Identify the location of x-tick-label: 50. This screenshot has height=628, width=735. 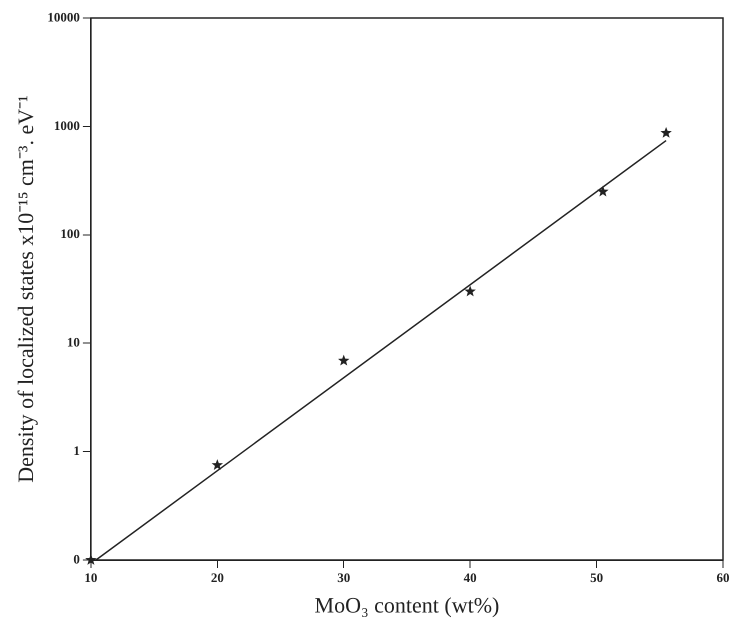
(597, 578).